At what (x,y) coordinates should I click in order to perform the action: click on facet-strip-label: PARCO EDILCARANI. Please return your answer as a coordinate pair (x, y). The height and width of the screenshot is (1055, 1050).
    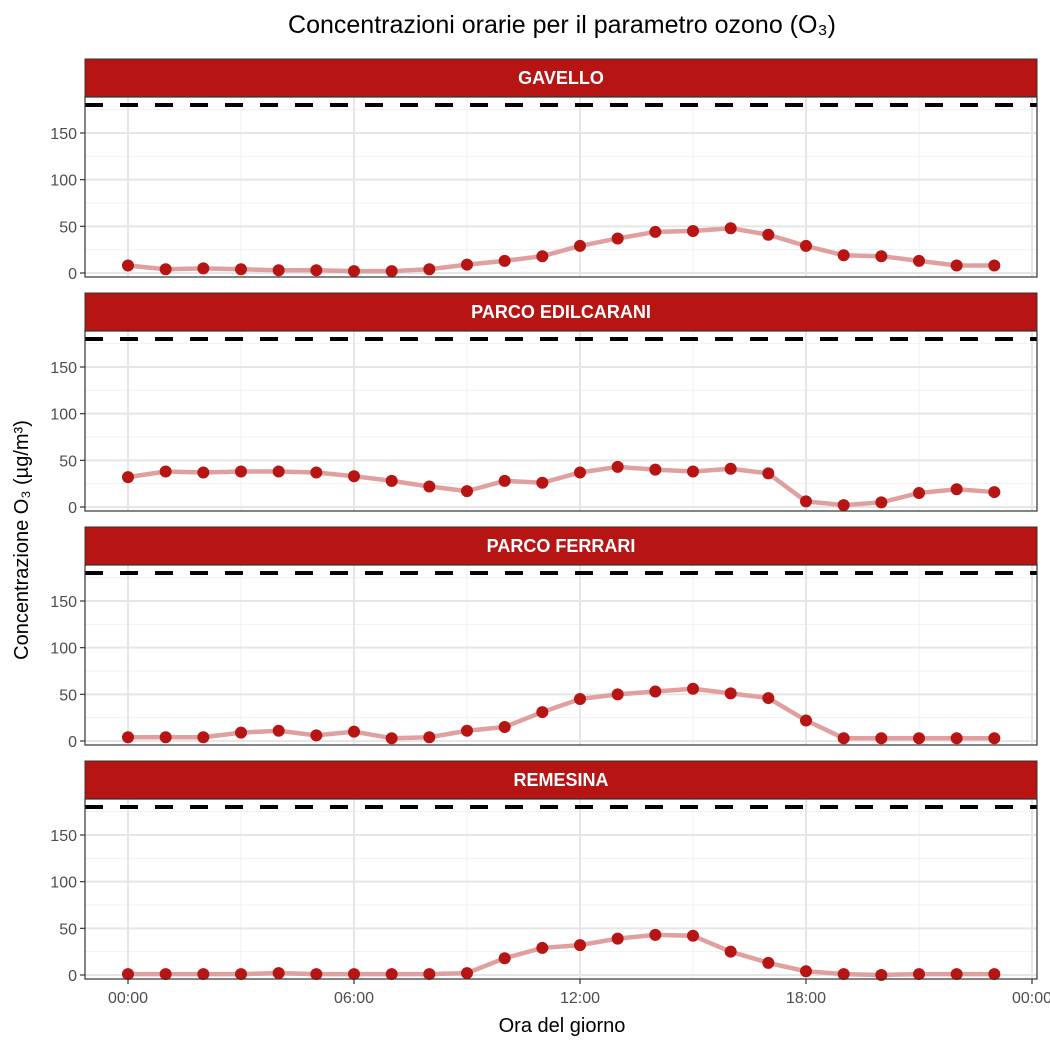
    Looking at the image, I should click on (561, 312).